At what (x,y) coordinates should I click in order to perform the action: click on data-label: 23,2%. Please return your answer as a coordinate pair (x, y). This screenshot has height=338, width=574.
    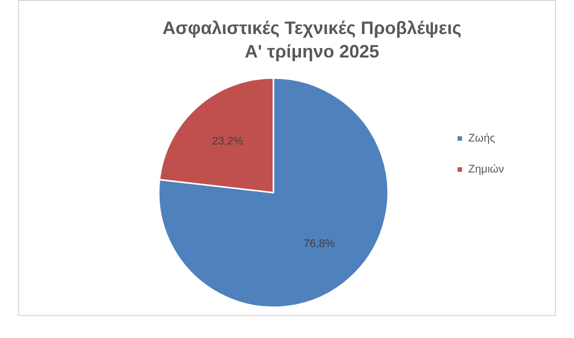
    Looking at the image, I should click on (228, 141).